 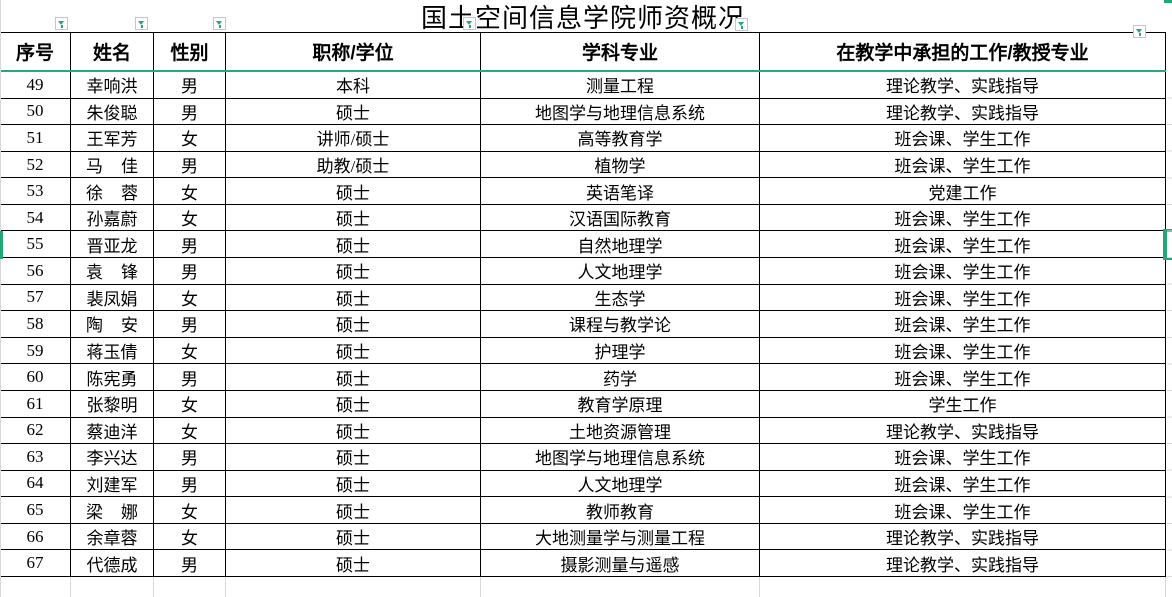 What do you see at coordinates (620, 350) in the screenshot?
I see `cell-major: 护理学` at bounding box center [620, 350].